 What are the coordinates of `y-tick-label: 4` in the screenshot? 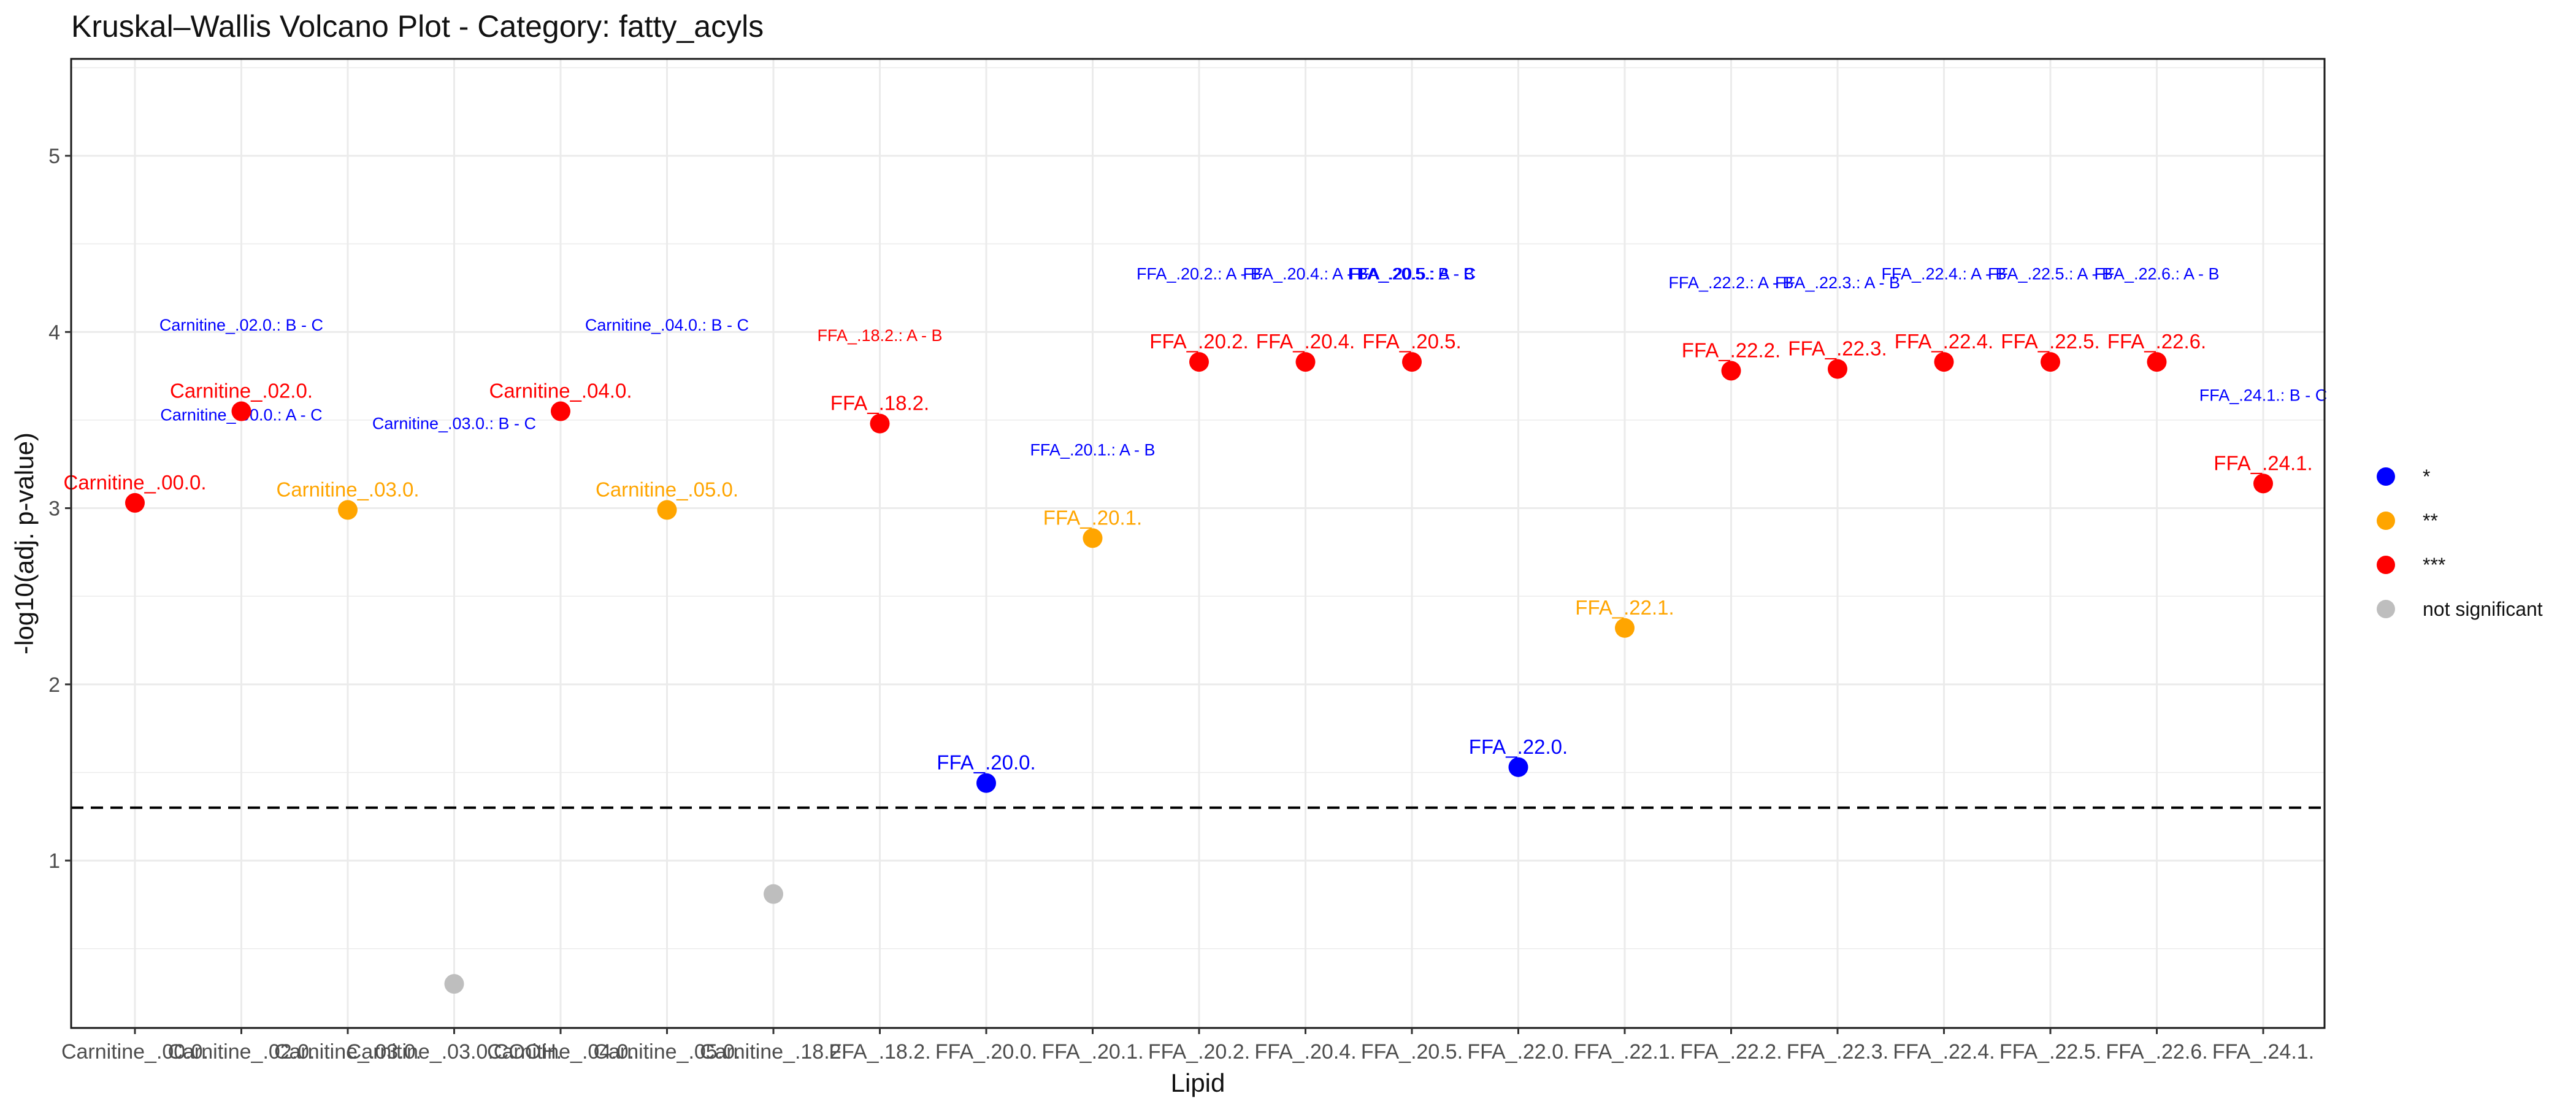 It's located at (54, 332).